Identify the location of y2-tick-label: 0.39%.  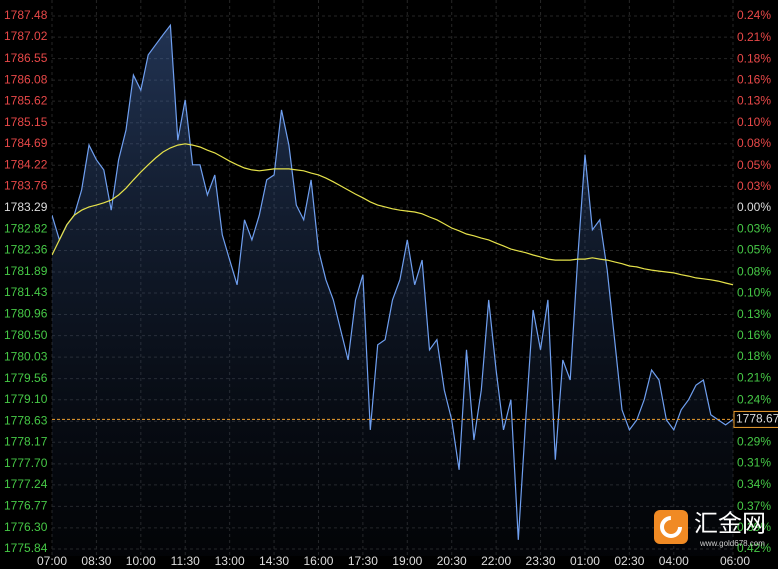
(754, 527).